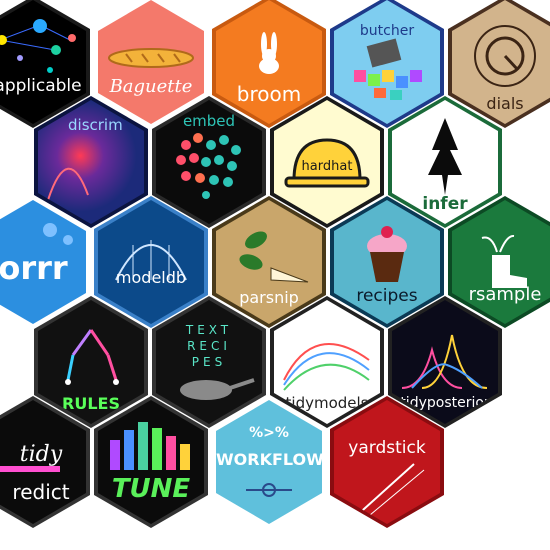 This screenshot has width=550, height=550. What do you see at coordinates (445, 156) in the screenshot?
I see `tree-icon` at bounding box center [445, 156].